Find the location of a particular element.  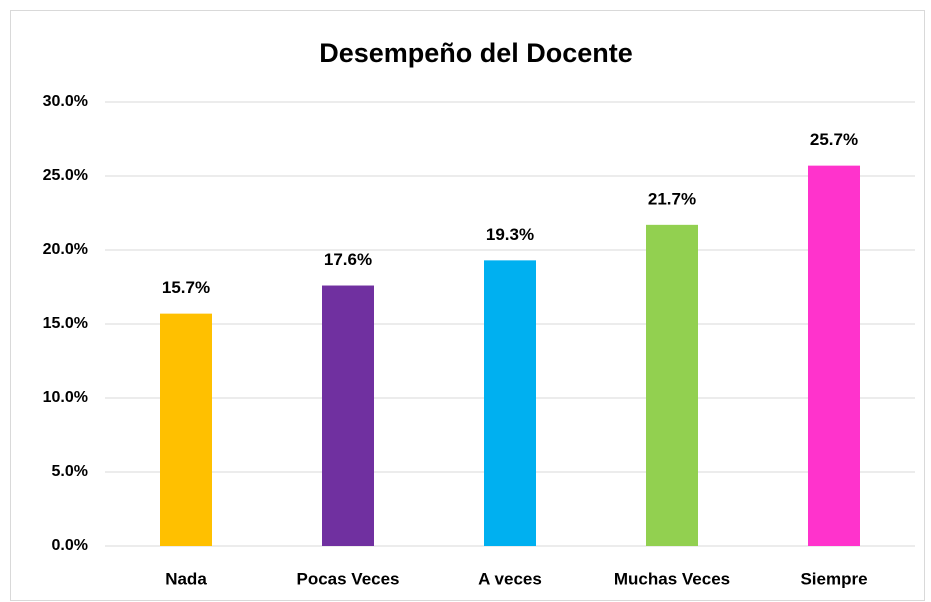

x-tick-label: Nada is located at coordinates (186, 578).